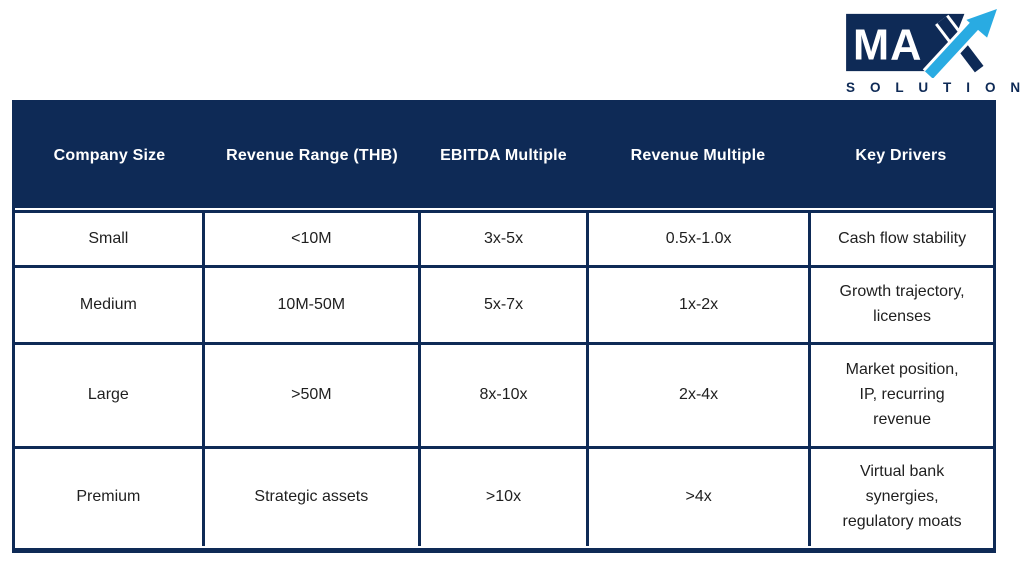 The width and height of the screenshot is (1024, 566). I want to click on cell-medium-revenue-multiple: 1x-2x, so click(699, 305).